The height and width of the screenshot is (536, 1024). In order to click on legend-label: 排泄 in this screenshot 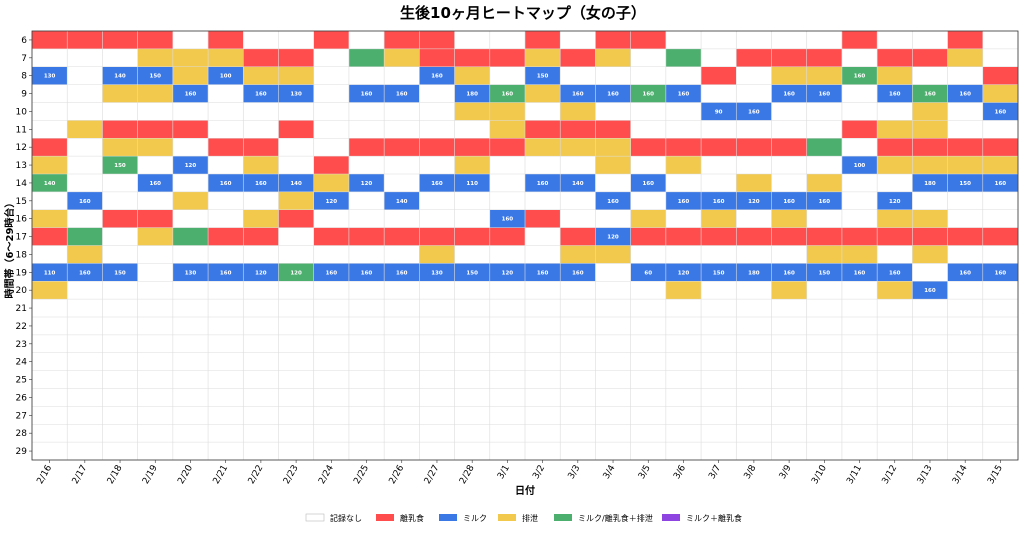, I will do `click(530, 518)`.